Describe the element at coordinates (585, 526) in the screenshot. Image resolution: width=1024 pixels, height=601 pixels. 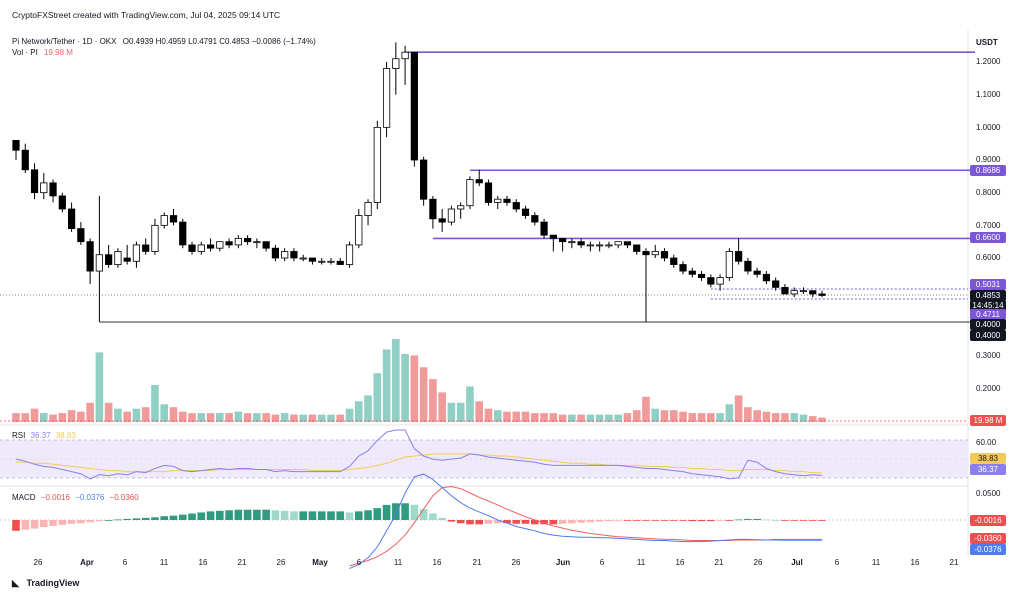
I see `macd-signal-line` at that location.